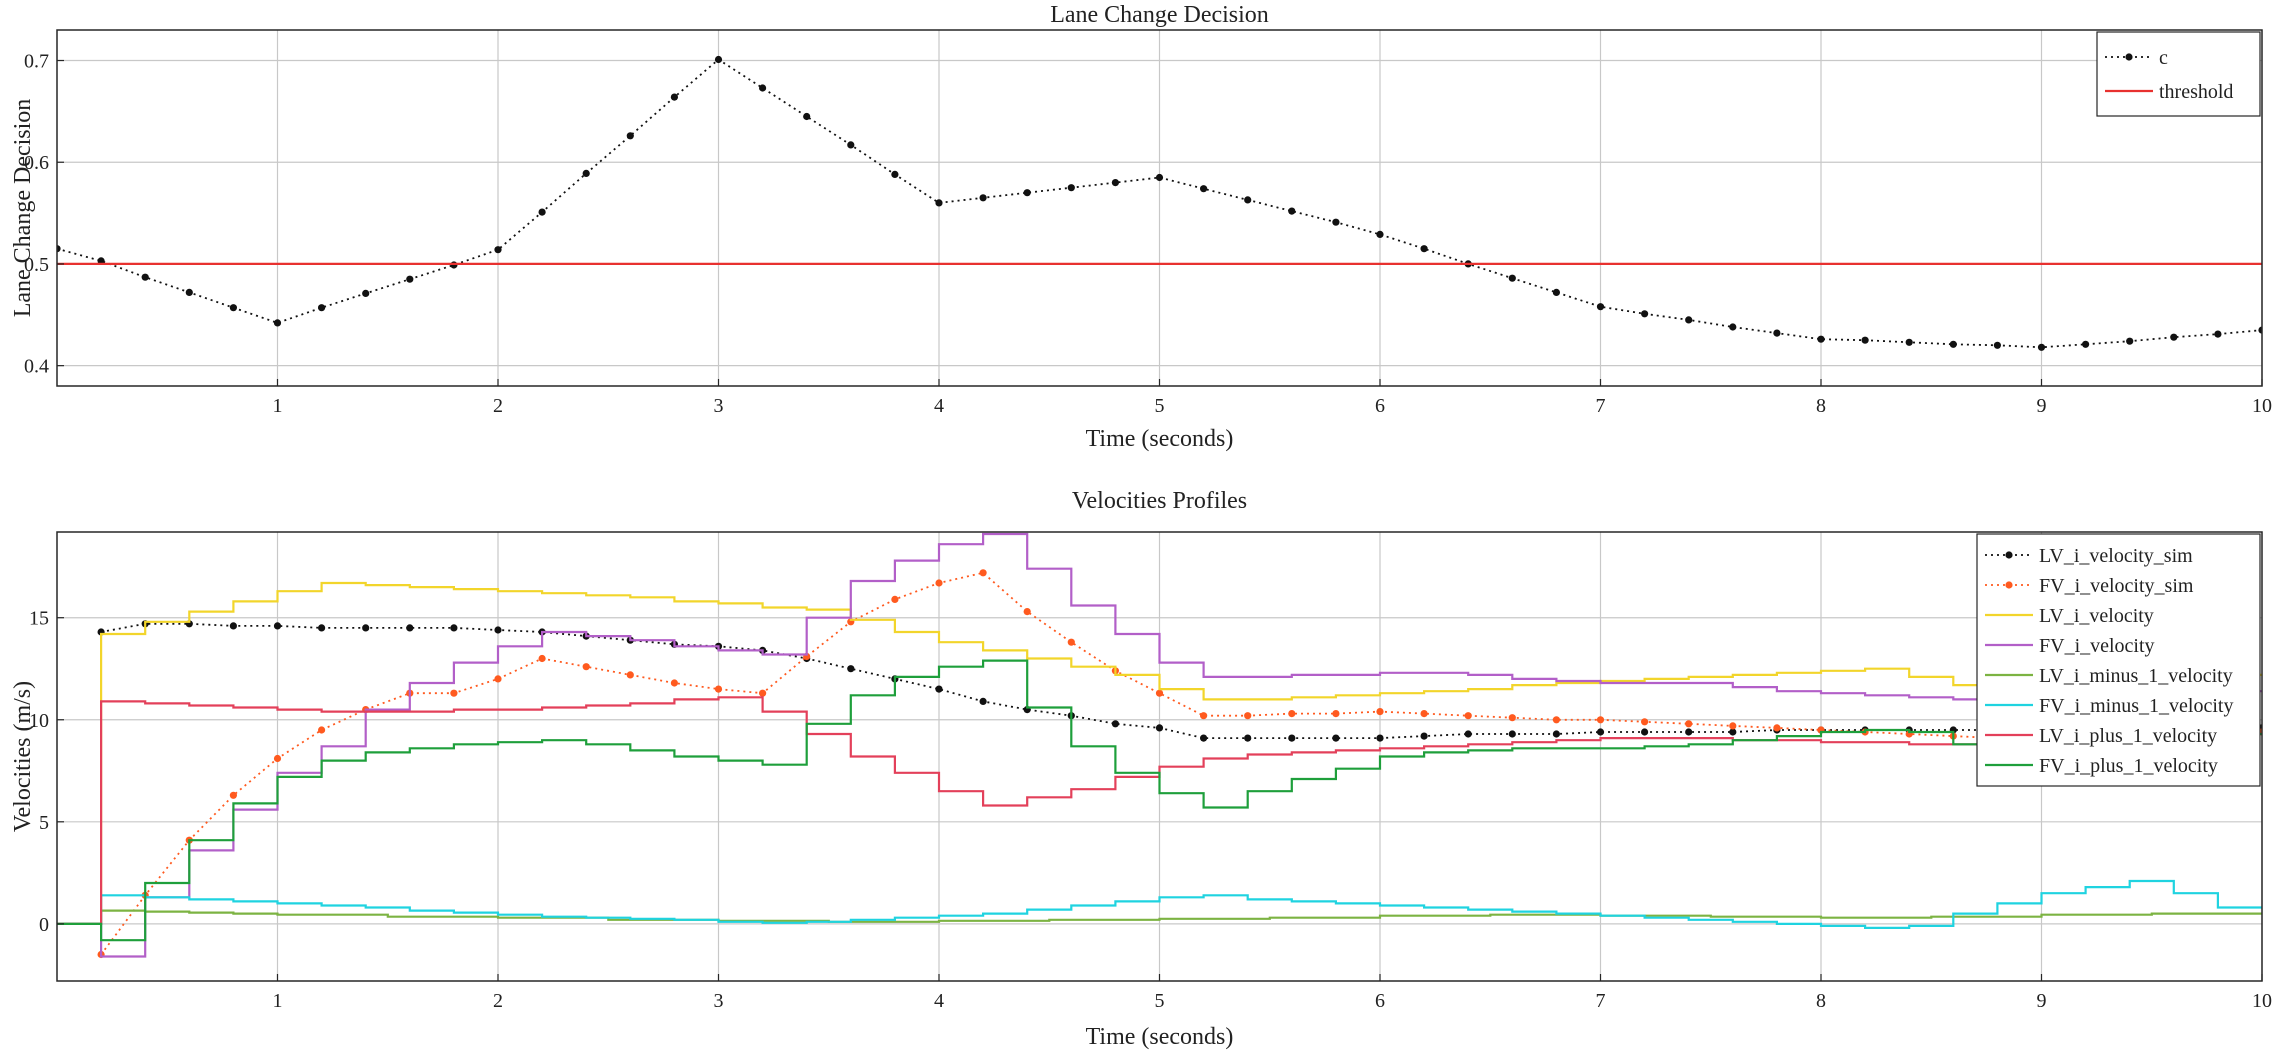 Image resolution: width=2285 pixels, height=1055 pixels. What do you see at coordinates (2128, 736) in the screenshot?
I see `legend-label: LV_i_plus_1_velocity` at bounding box center [2128, 736].